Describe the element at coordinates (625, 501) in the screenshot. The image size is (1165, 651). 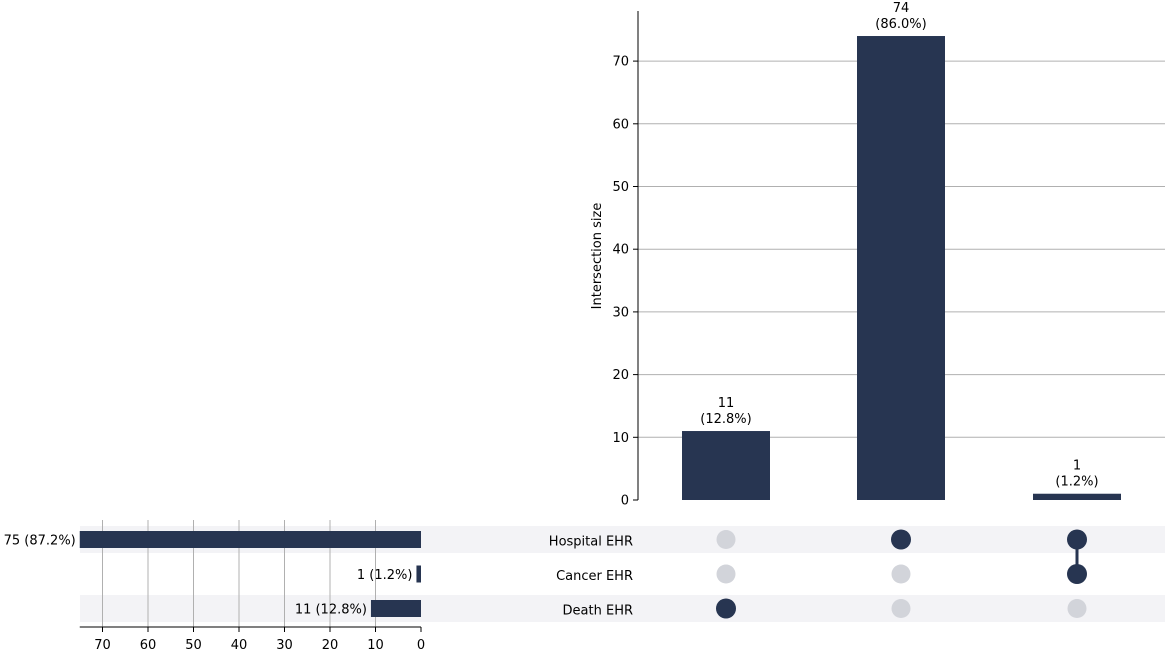
I see `intersection-tick-label: 0` at that location.